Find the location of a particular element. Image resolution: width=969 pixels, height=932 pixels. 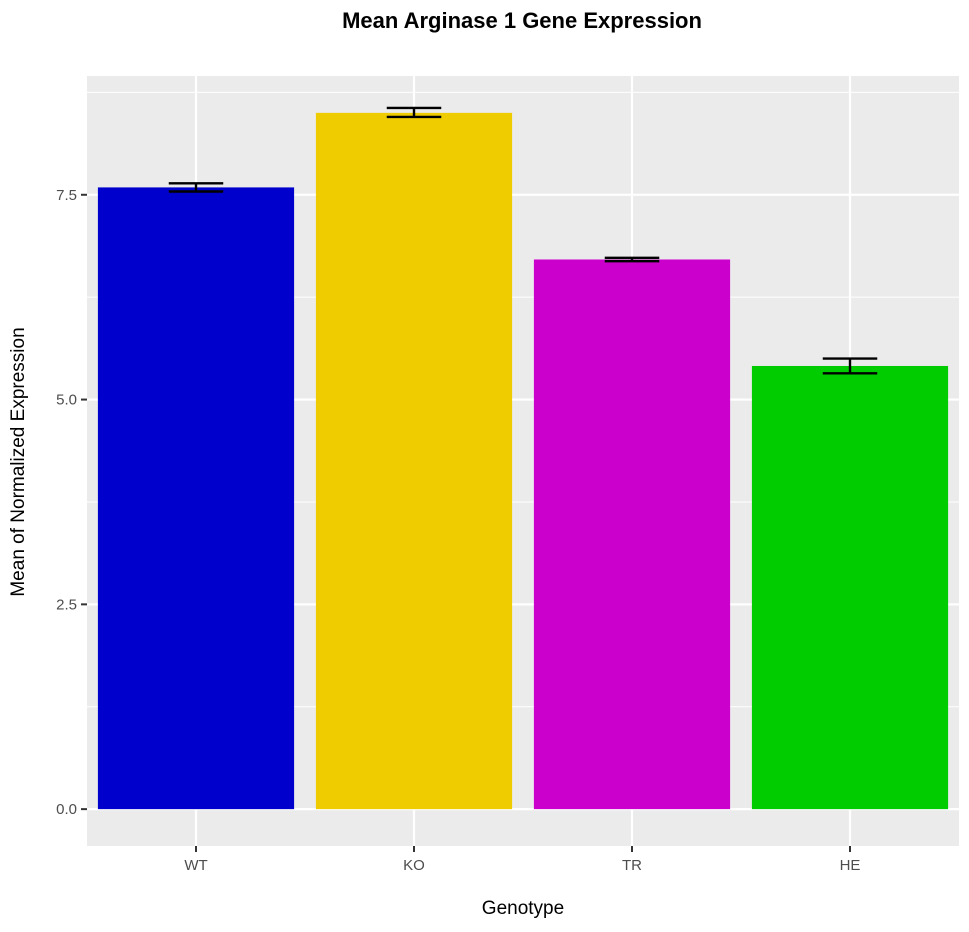

error-bar-ko is located at coordinates (414, 112).